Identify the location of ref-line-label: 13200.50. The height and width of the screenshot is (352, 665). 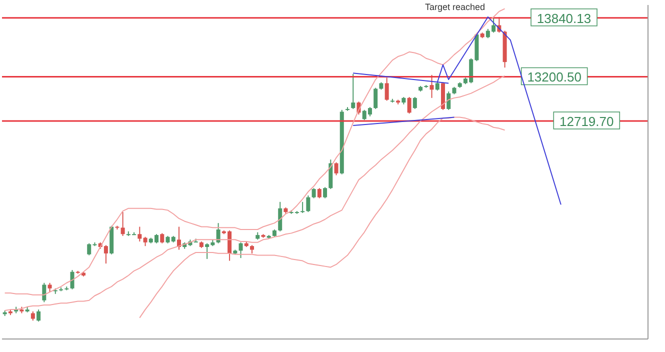
(554, 77).